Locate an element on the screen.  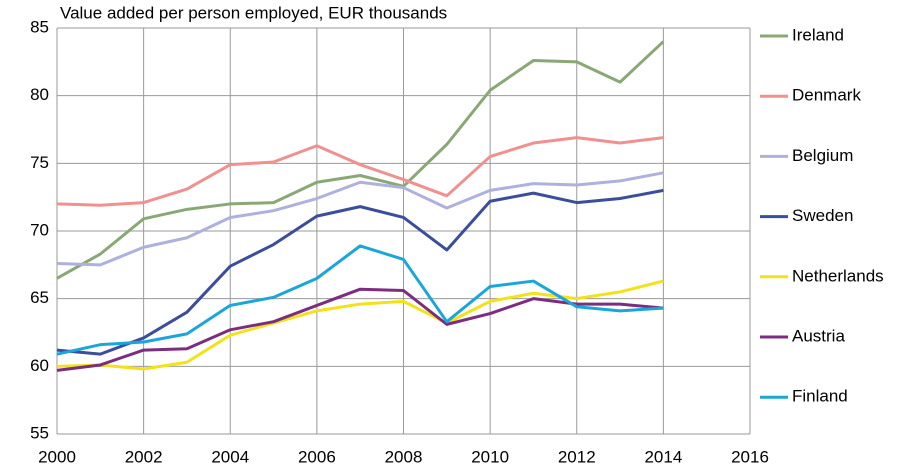
x-tick-label: 2016 is located at coordinates (750, 456).